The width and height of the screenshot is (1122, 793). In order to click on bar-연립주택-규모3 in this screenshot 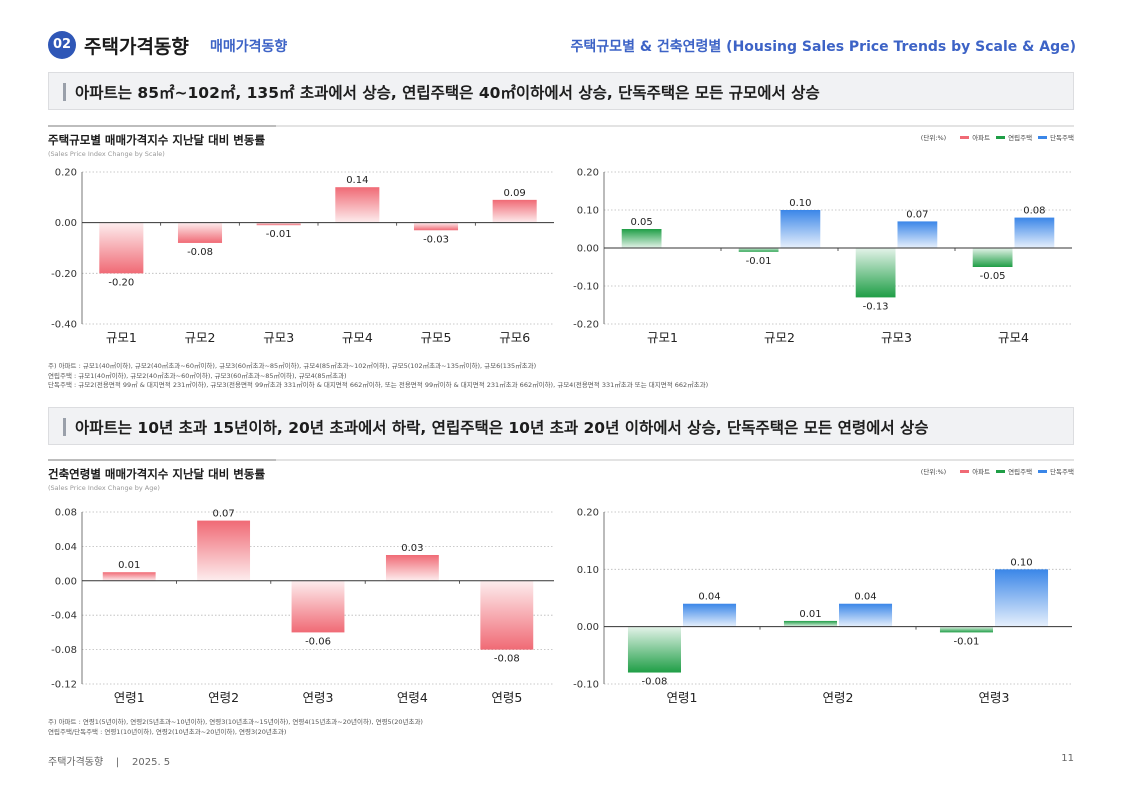, I will do `click(875, 273)`.